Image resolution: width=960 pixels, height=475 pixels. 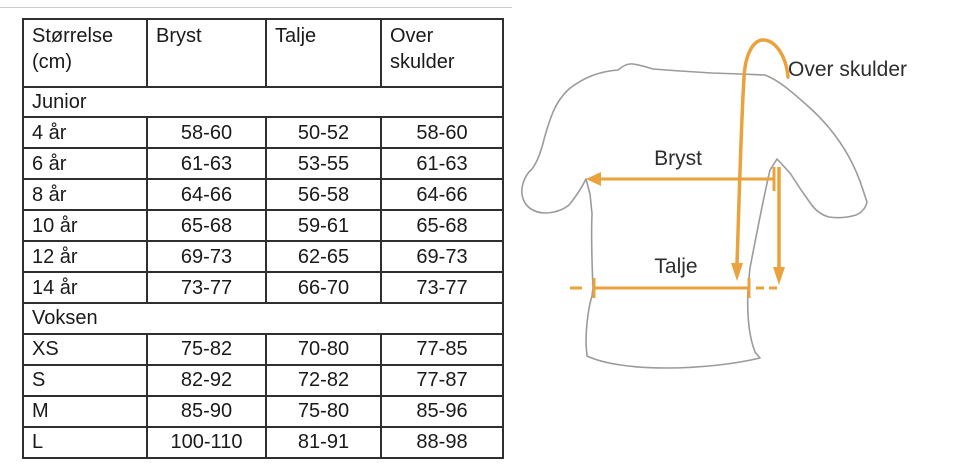 What do you see at coordinates (323, 288) in the screenshot?
I see `waist-cell: 66-70` at bounding box center [323, 288].